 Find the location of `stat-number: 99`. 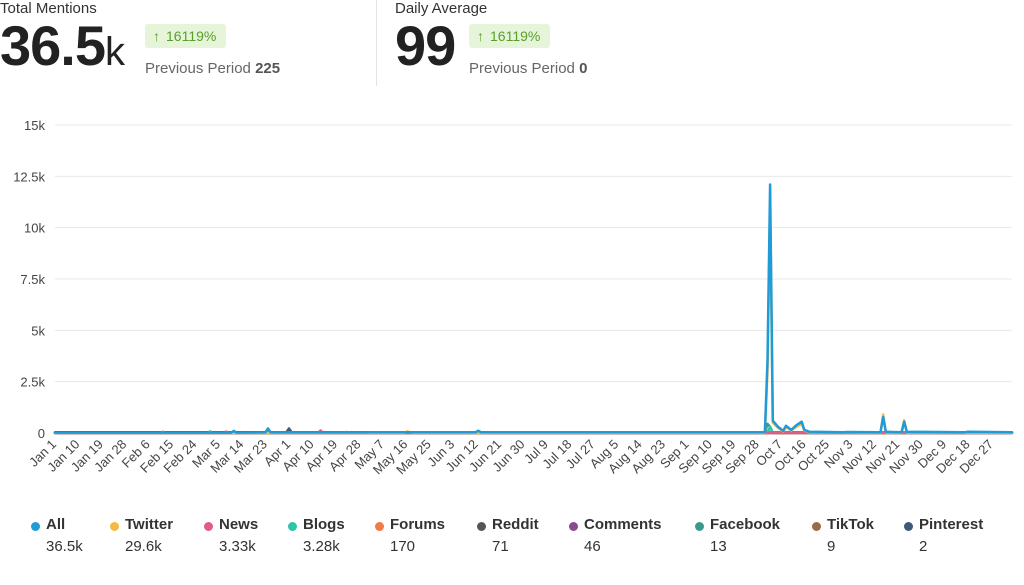

stat-number: 99 is located at coordinates (425, 45).